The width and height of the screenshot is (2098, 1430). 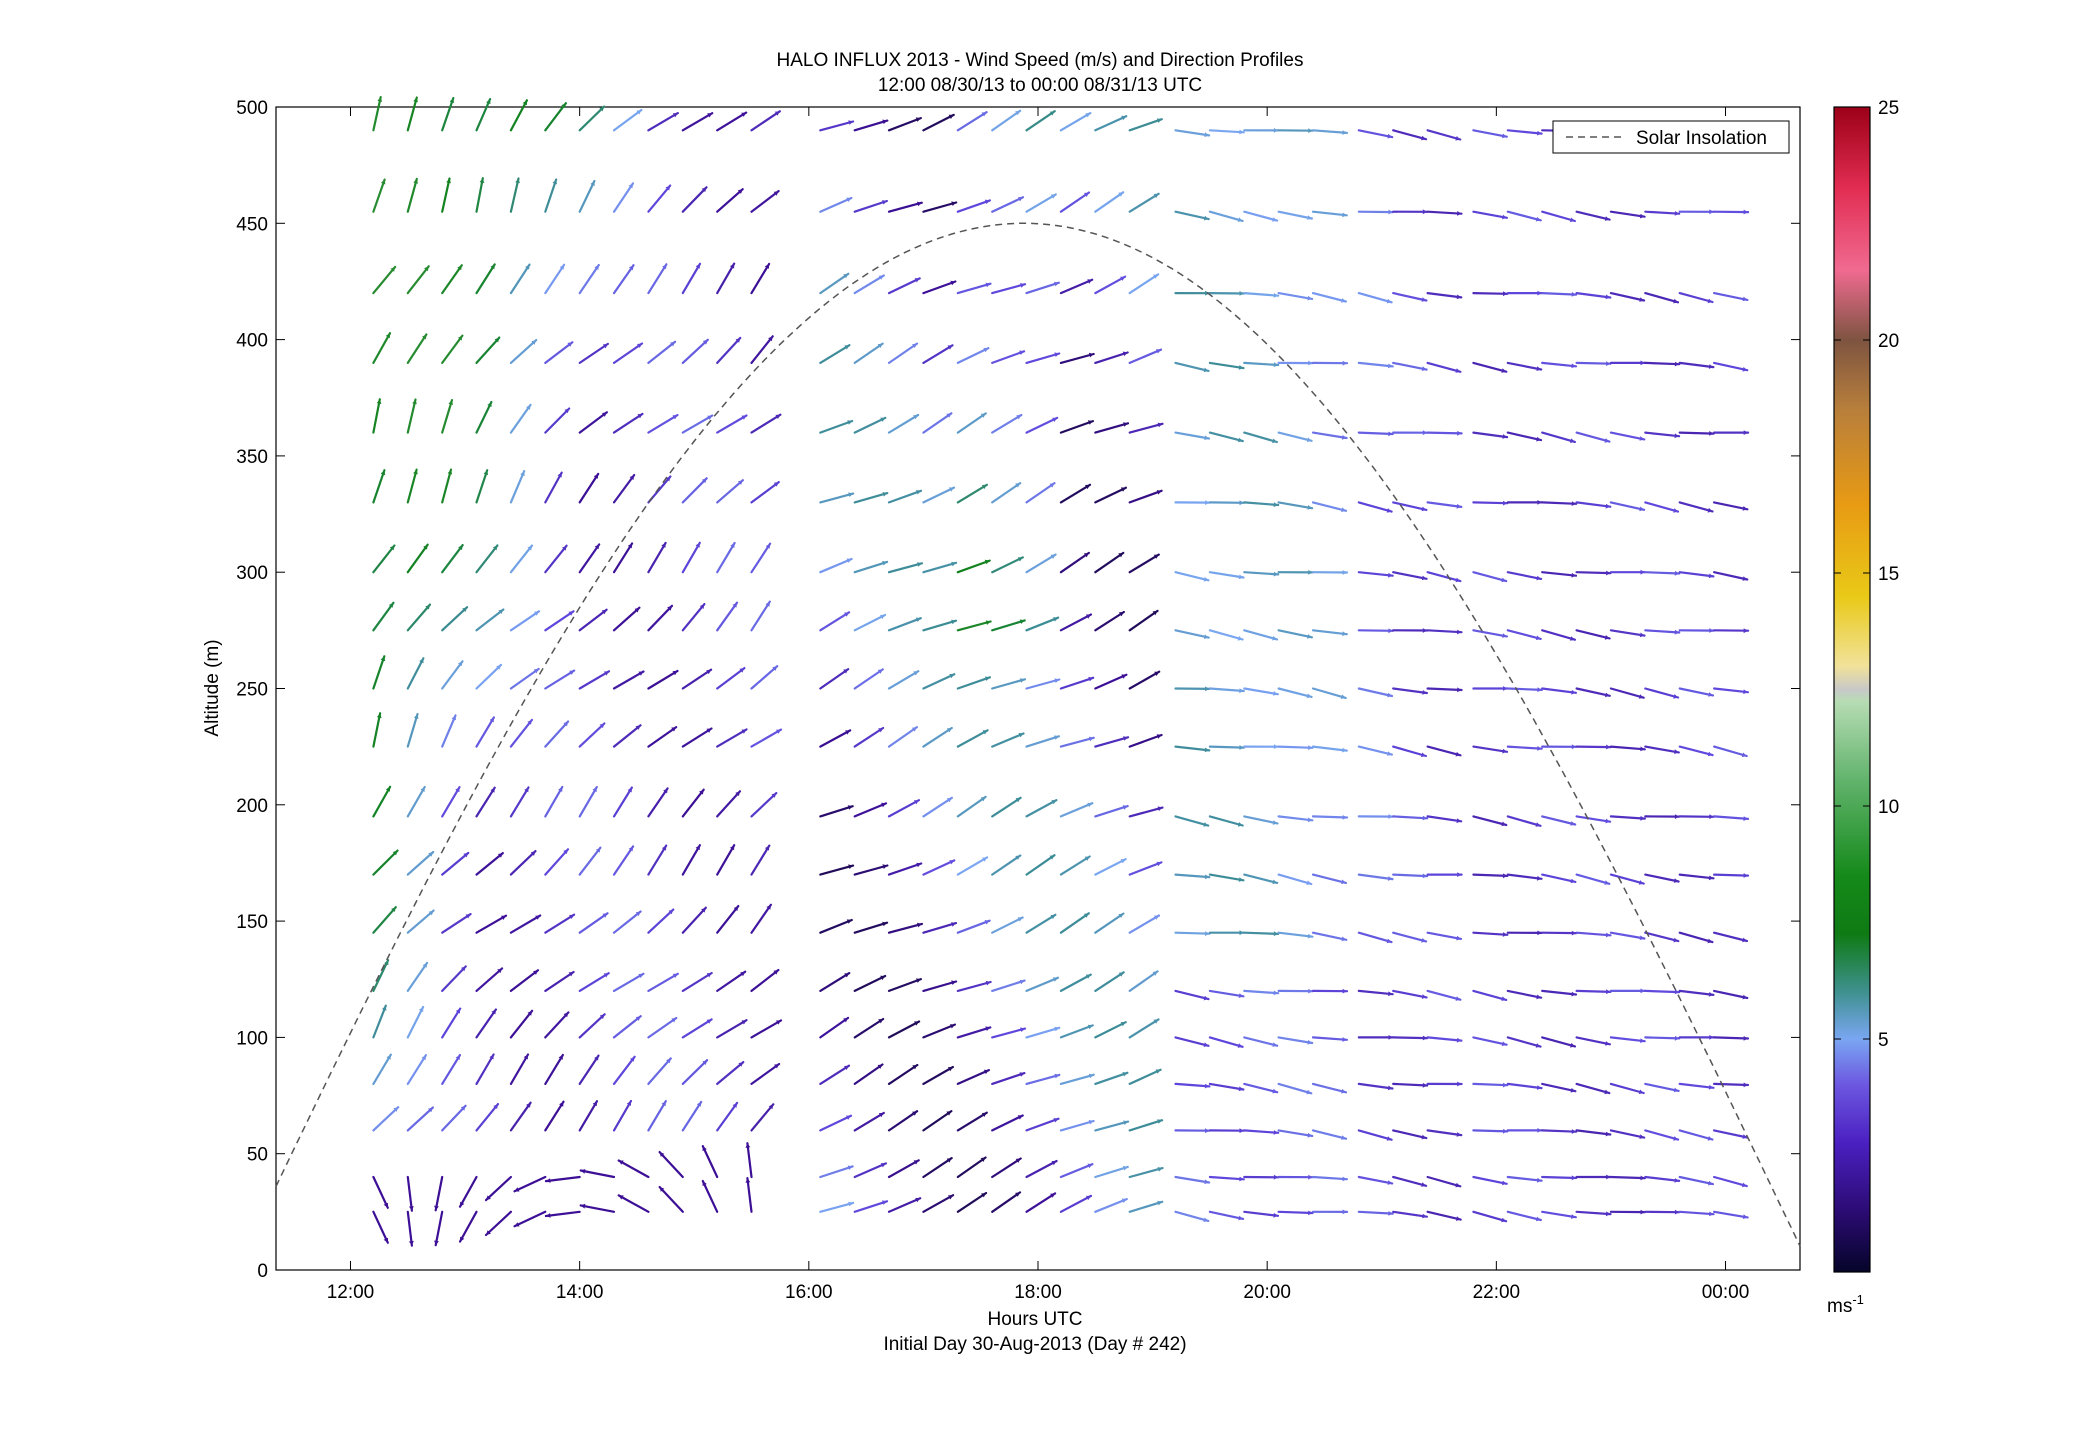 What do you see at coordinates (580, 1292) in the screenshot?
I see `x-tick-label: 14:00` at bounding box center [580, 1292].